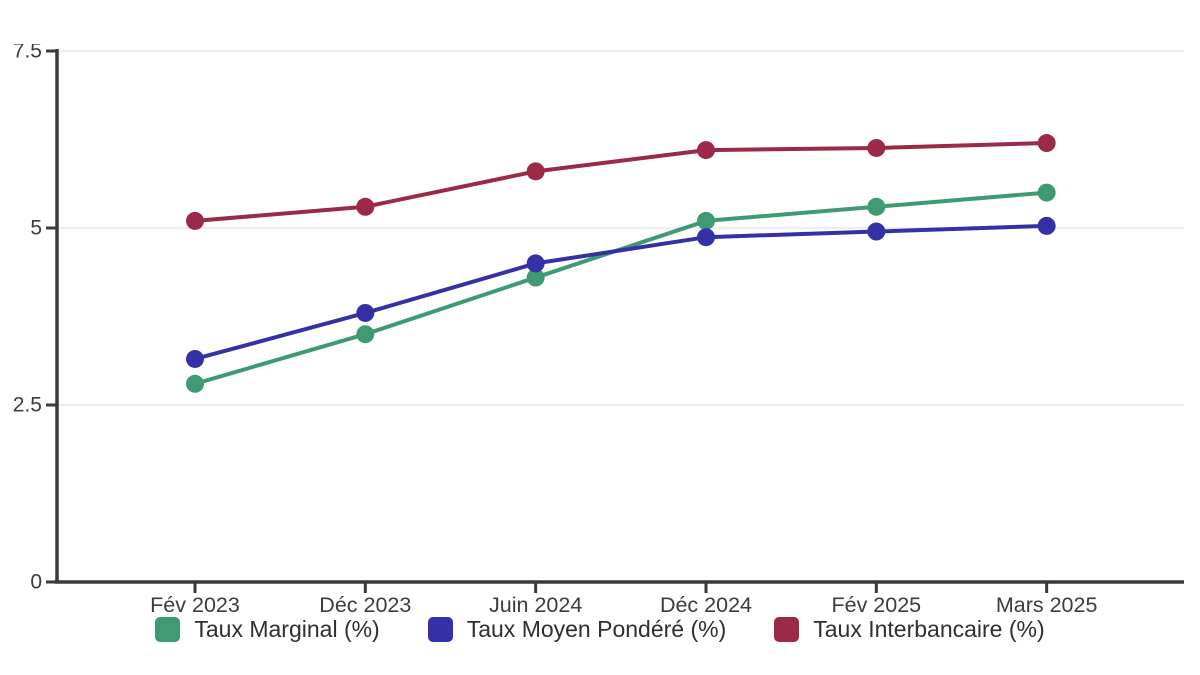 The image size is (1200, 675). What do you see at coordinates (535, 605) in the screenshot?
I see `x-tick-label-2: Juin 2024` at bounding box center [535, 605].